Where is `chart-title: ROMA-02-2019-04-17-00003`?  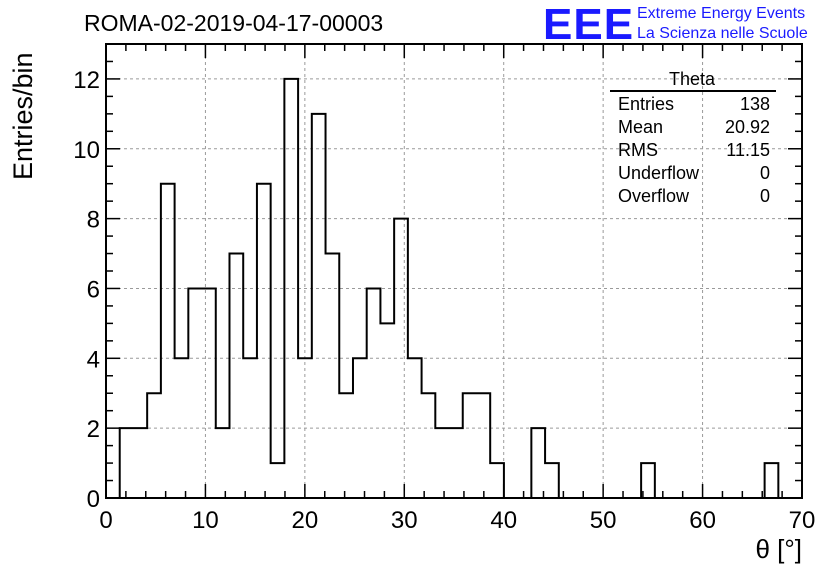 chart-title: ROMA-02-2019-04-17-00003 is located at coordinates (234, 23).